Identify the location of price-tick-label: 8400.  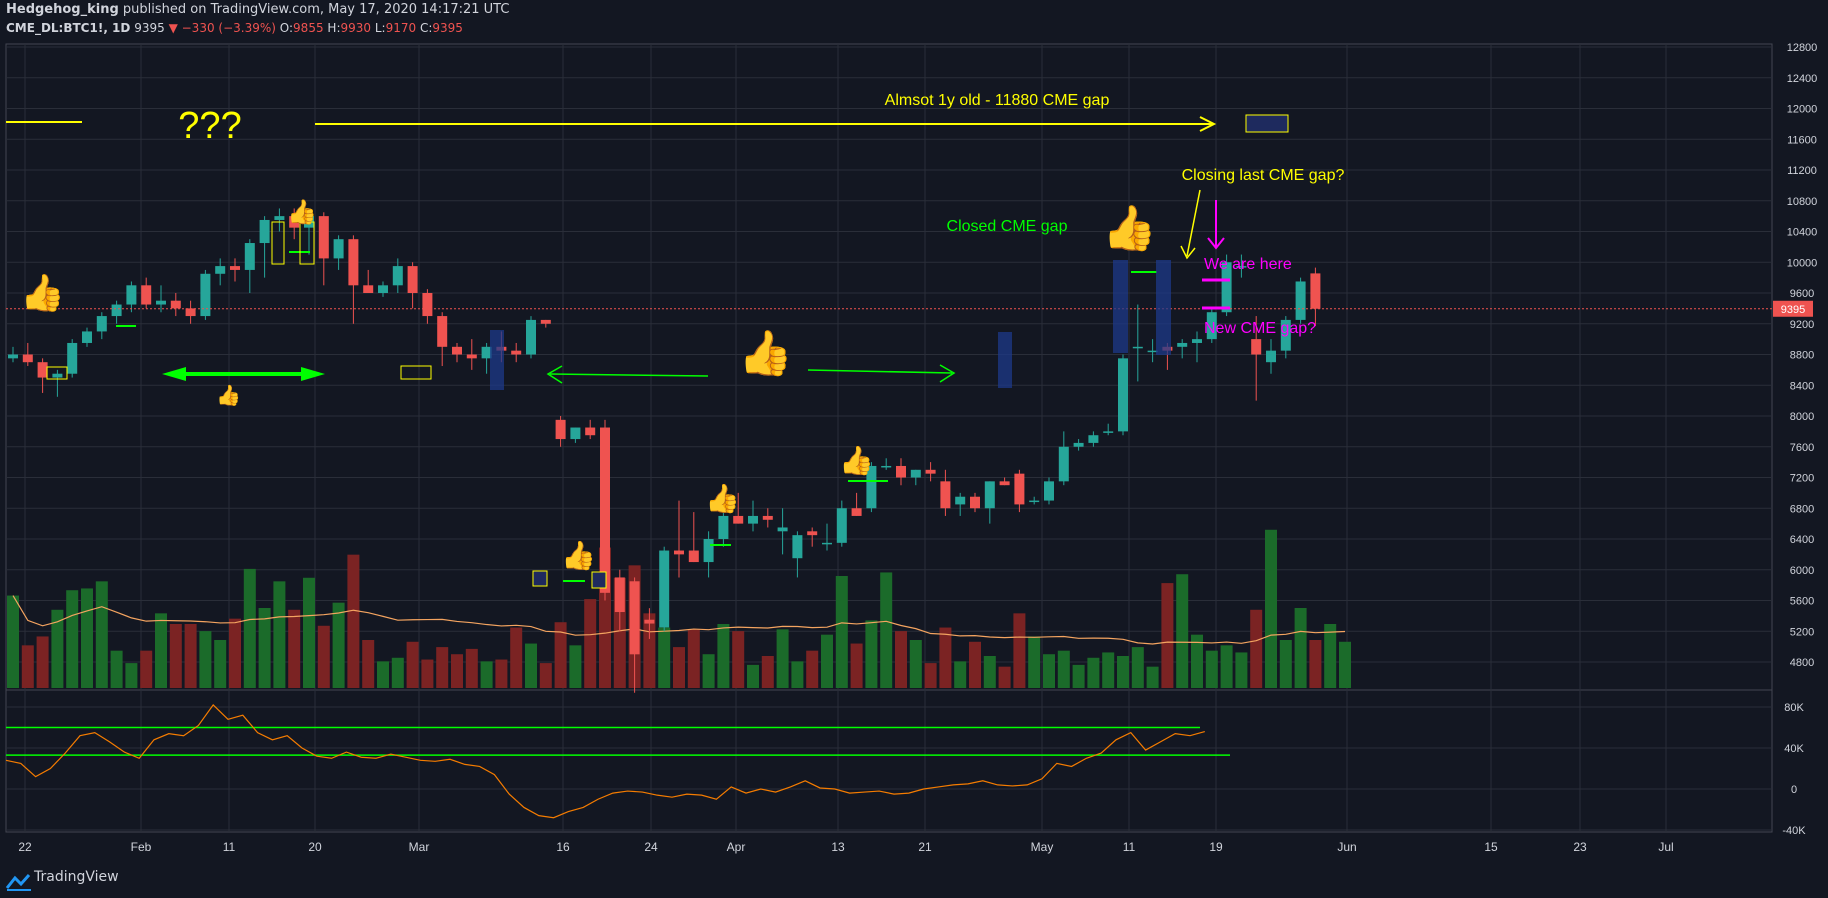
(1802, 386).